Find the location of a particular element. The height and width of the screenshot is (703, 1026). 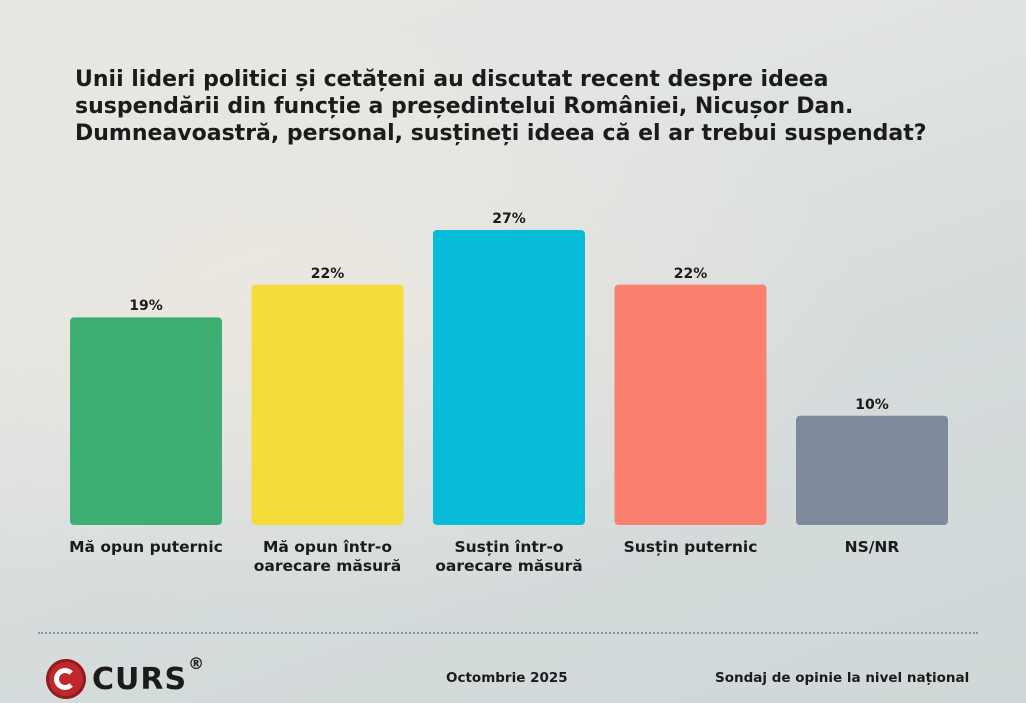

curs-logo: CURS ® is located at coordinates (125, 678).